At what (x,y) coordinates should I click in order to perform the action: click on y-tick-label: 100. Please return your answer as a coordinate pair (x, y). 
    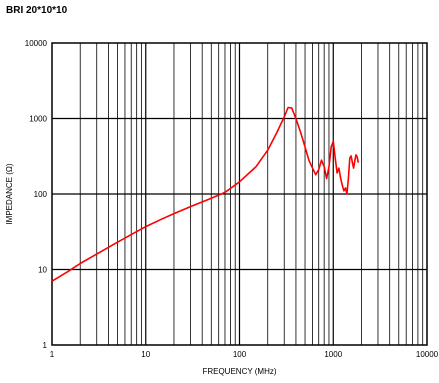
    Looking at the image, I should click on (41, 194).